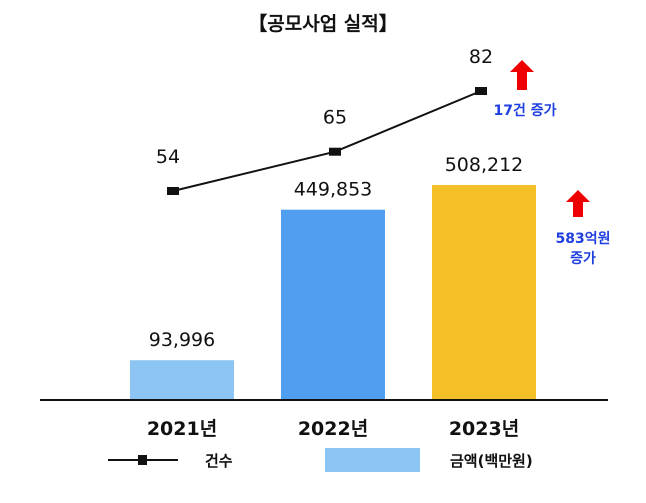 Image resolution: width=646 pixels, height=503 pixels. I want to click on legend: 건수 금액(백만원), so click(320, 460).